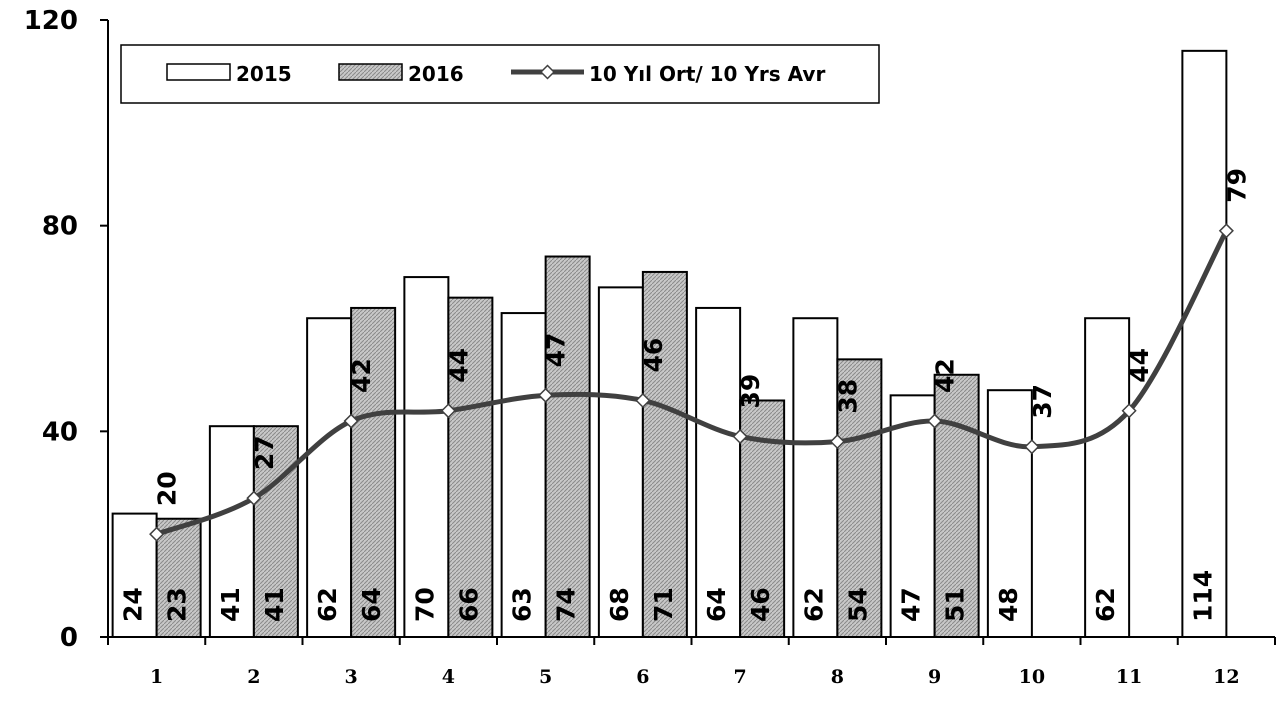 This screenshot has width=1280, height=720. Describe the element at coordinates (1032, 677) in the screenshot. I see `x-tick-label: 10` at that location.